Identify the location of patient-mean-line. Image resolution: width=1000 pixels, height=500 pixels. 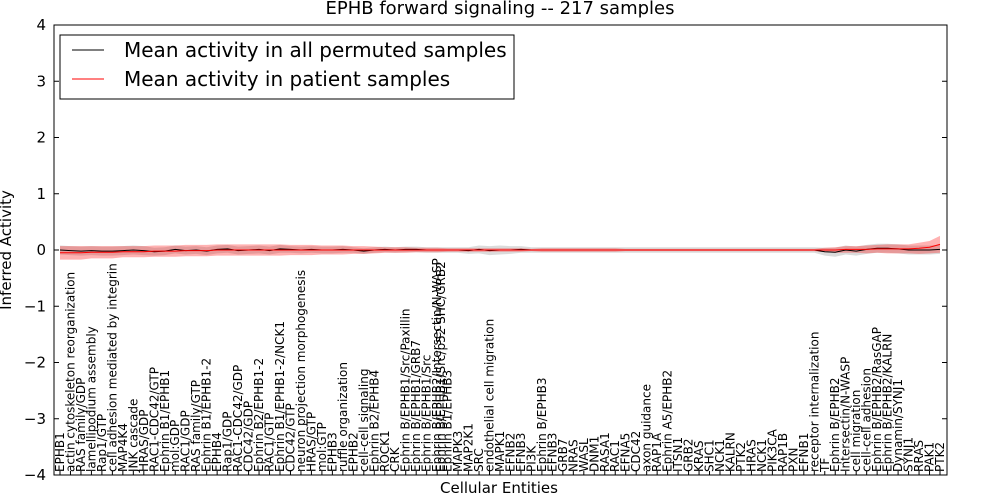
(500, 248).